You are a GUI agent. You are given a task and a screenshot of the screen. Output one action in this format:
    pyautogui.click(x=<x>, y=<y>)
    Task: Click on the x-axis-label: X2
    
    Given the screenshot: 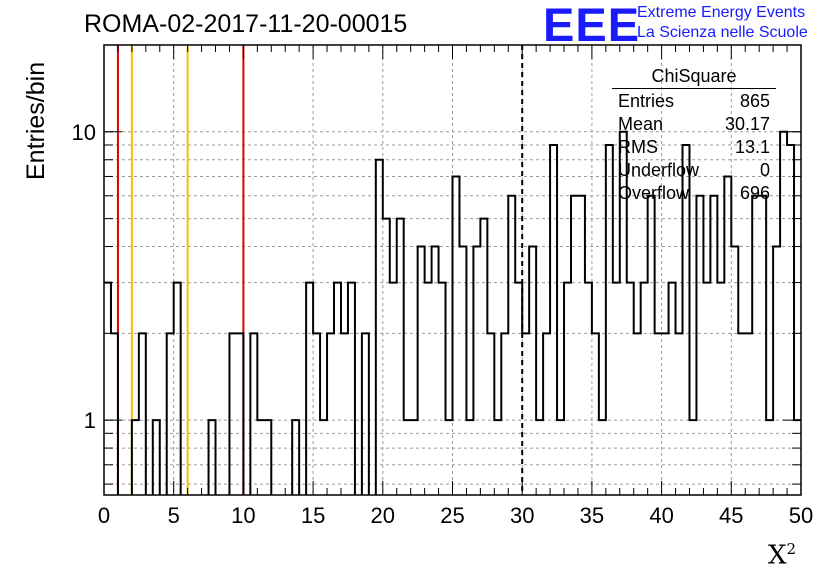 What is the action you would take?
    pyautogui.click(x=782, y=555)
    